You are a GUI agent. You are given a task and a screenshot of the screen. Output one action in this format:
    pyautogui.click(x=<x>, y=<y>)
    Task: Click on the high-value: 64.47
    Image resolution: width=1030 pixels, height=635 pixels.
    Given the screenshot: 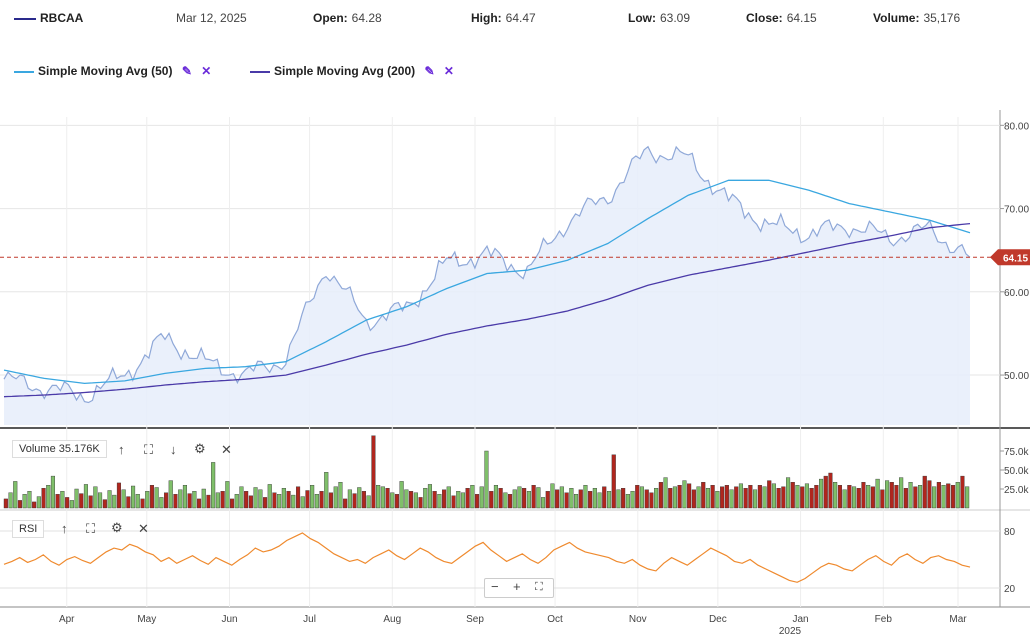 What is the action you would take?
    pyautogui.click(x=520, y=18)
    